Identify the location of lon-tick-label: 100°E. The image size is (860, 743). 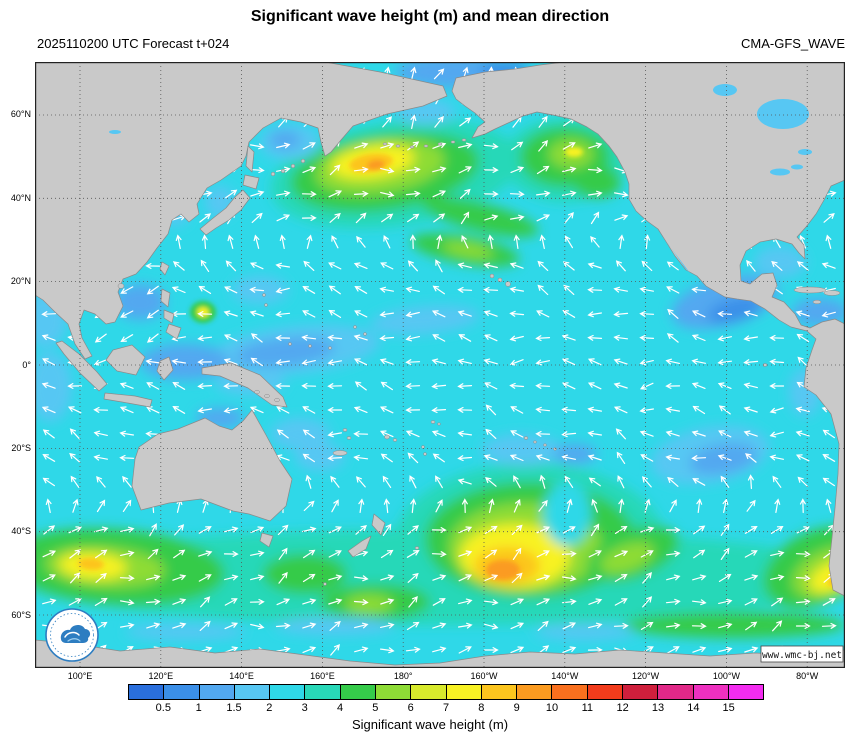
(80, 676).